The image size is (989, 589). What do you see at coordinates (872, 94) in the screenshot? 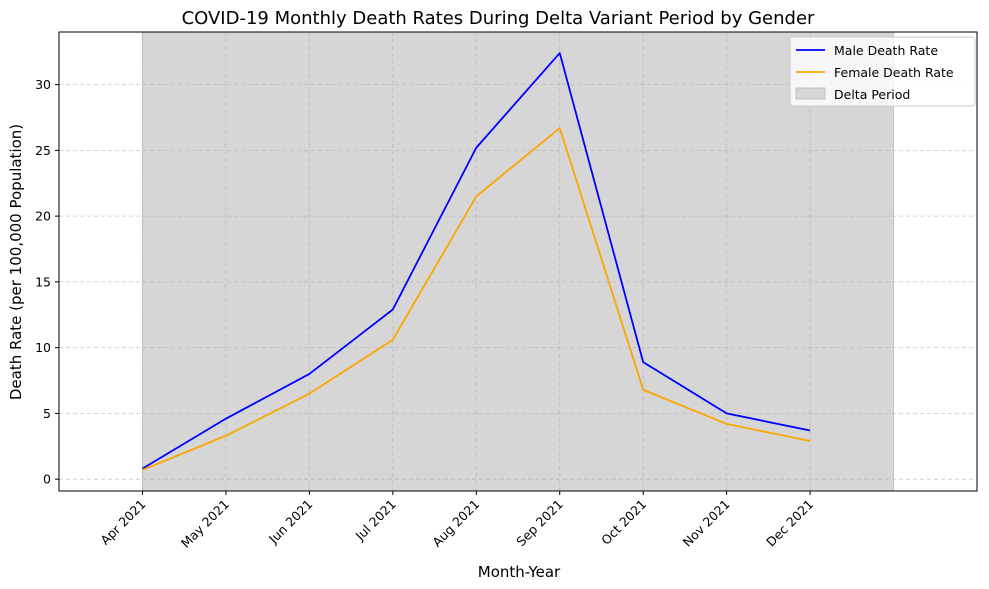
I see `legend-delta-label: Delta Period` at bounding box center [872, 94].